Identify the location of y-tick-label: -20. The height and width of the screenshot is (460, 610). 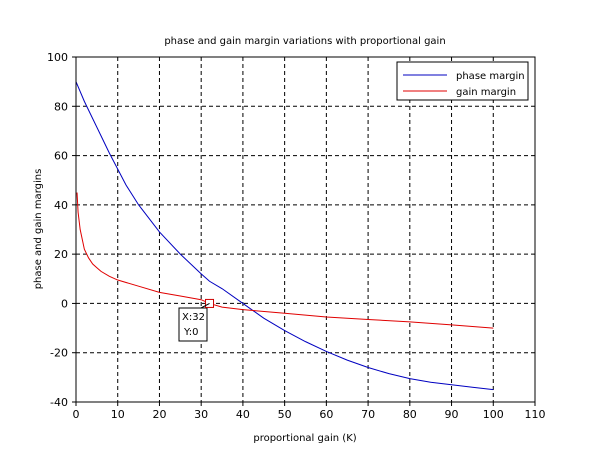
(59, 353).